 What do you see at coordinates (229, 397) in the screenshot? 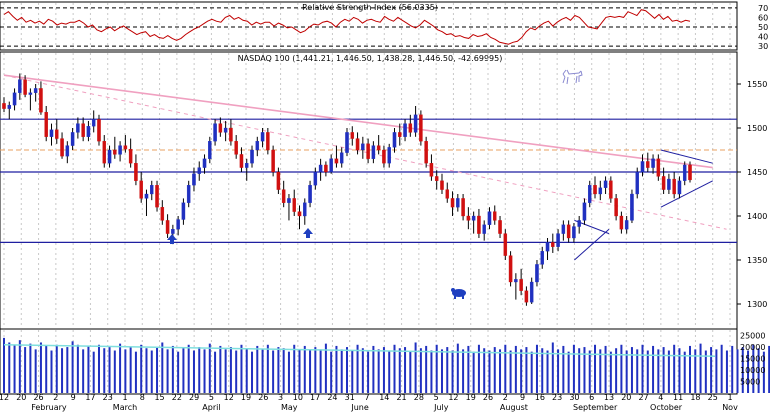
I see `x-day-label: 12` at bounding box center [229, 397].